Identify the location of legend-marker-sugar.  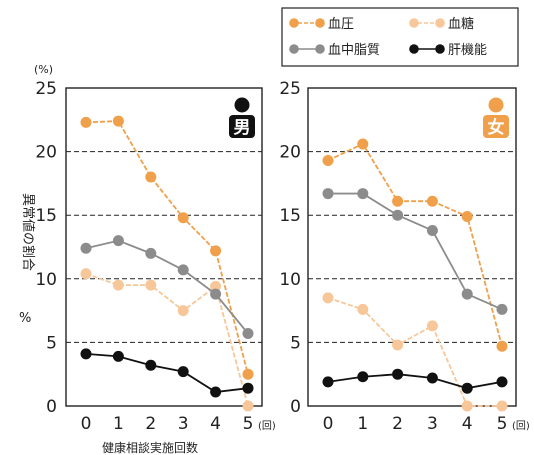
(414, 23).